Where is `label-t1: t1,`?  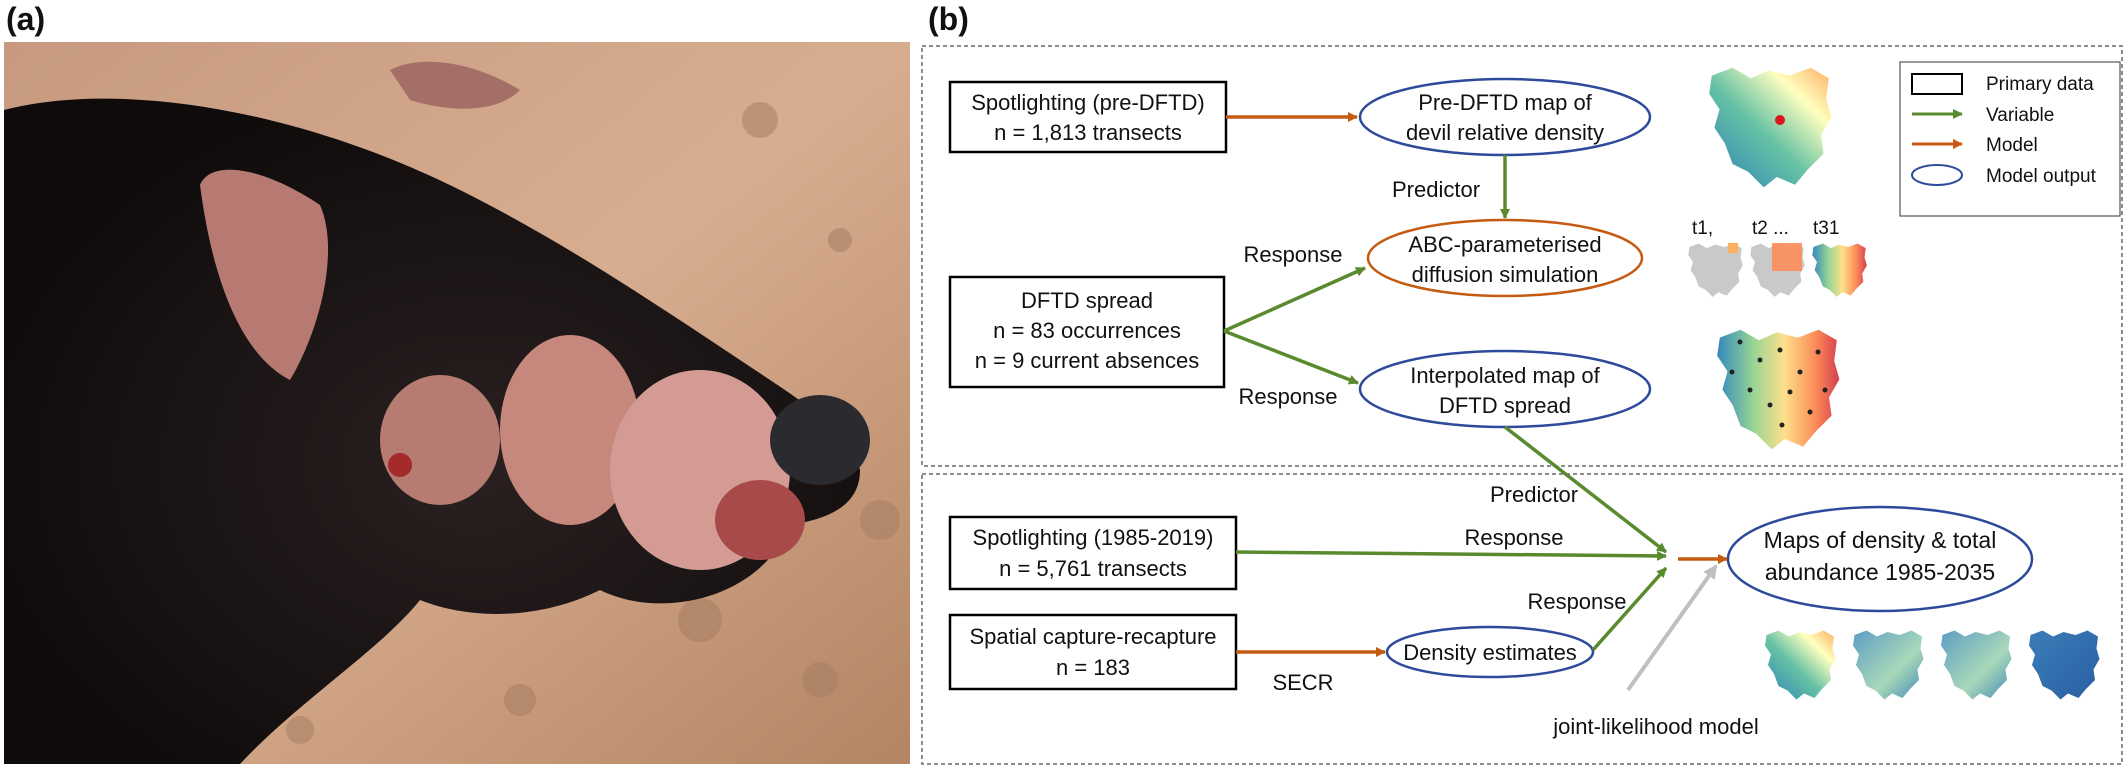
label-t1: t1, is located at coordinates (1702, 228).